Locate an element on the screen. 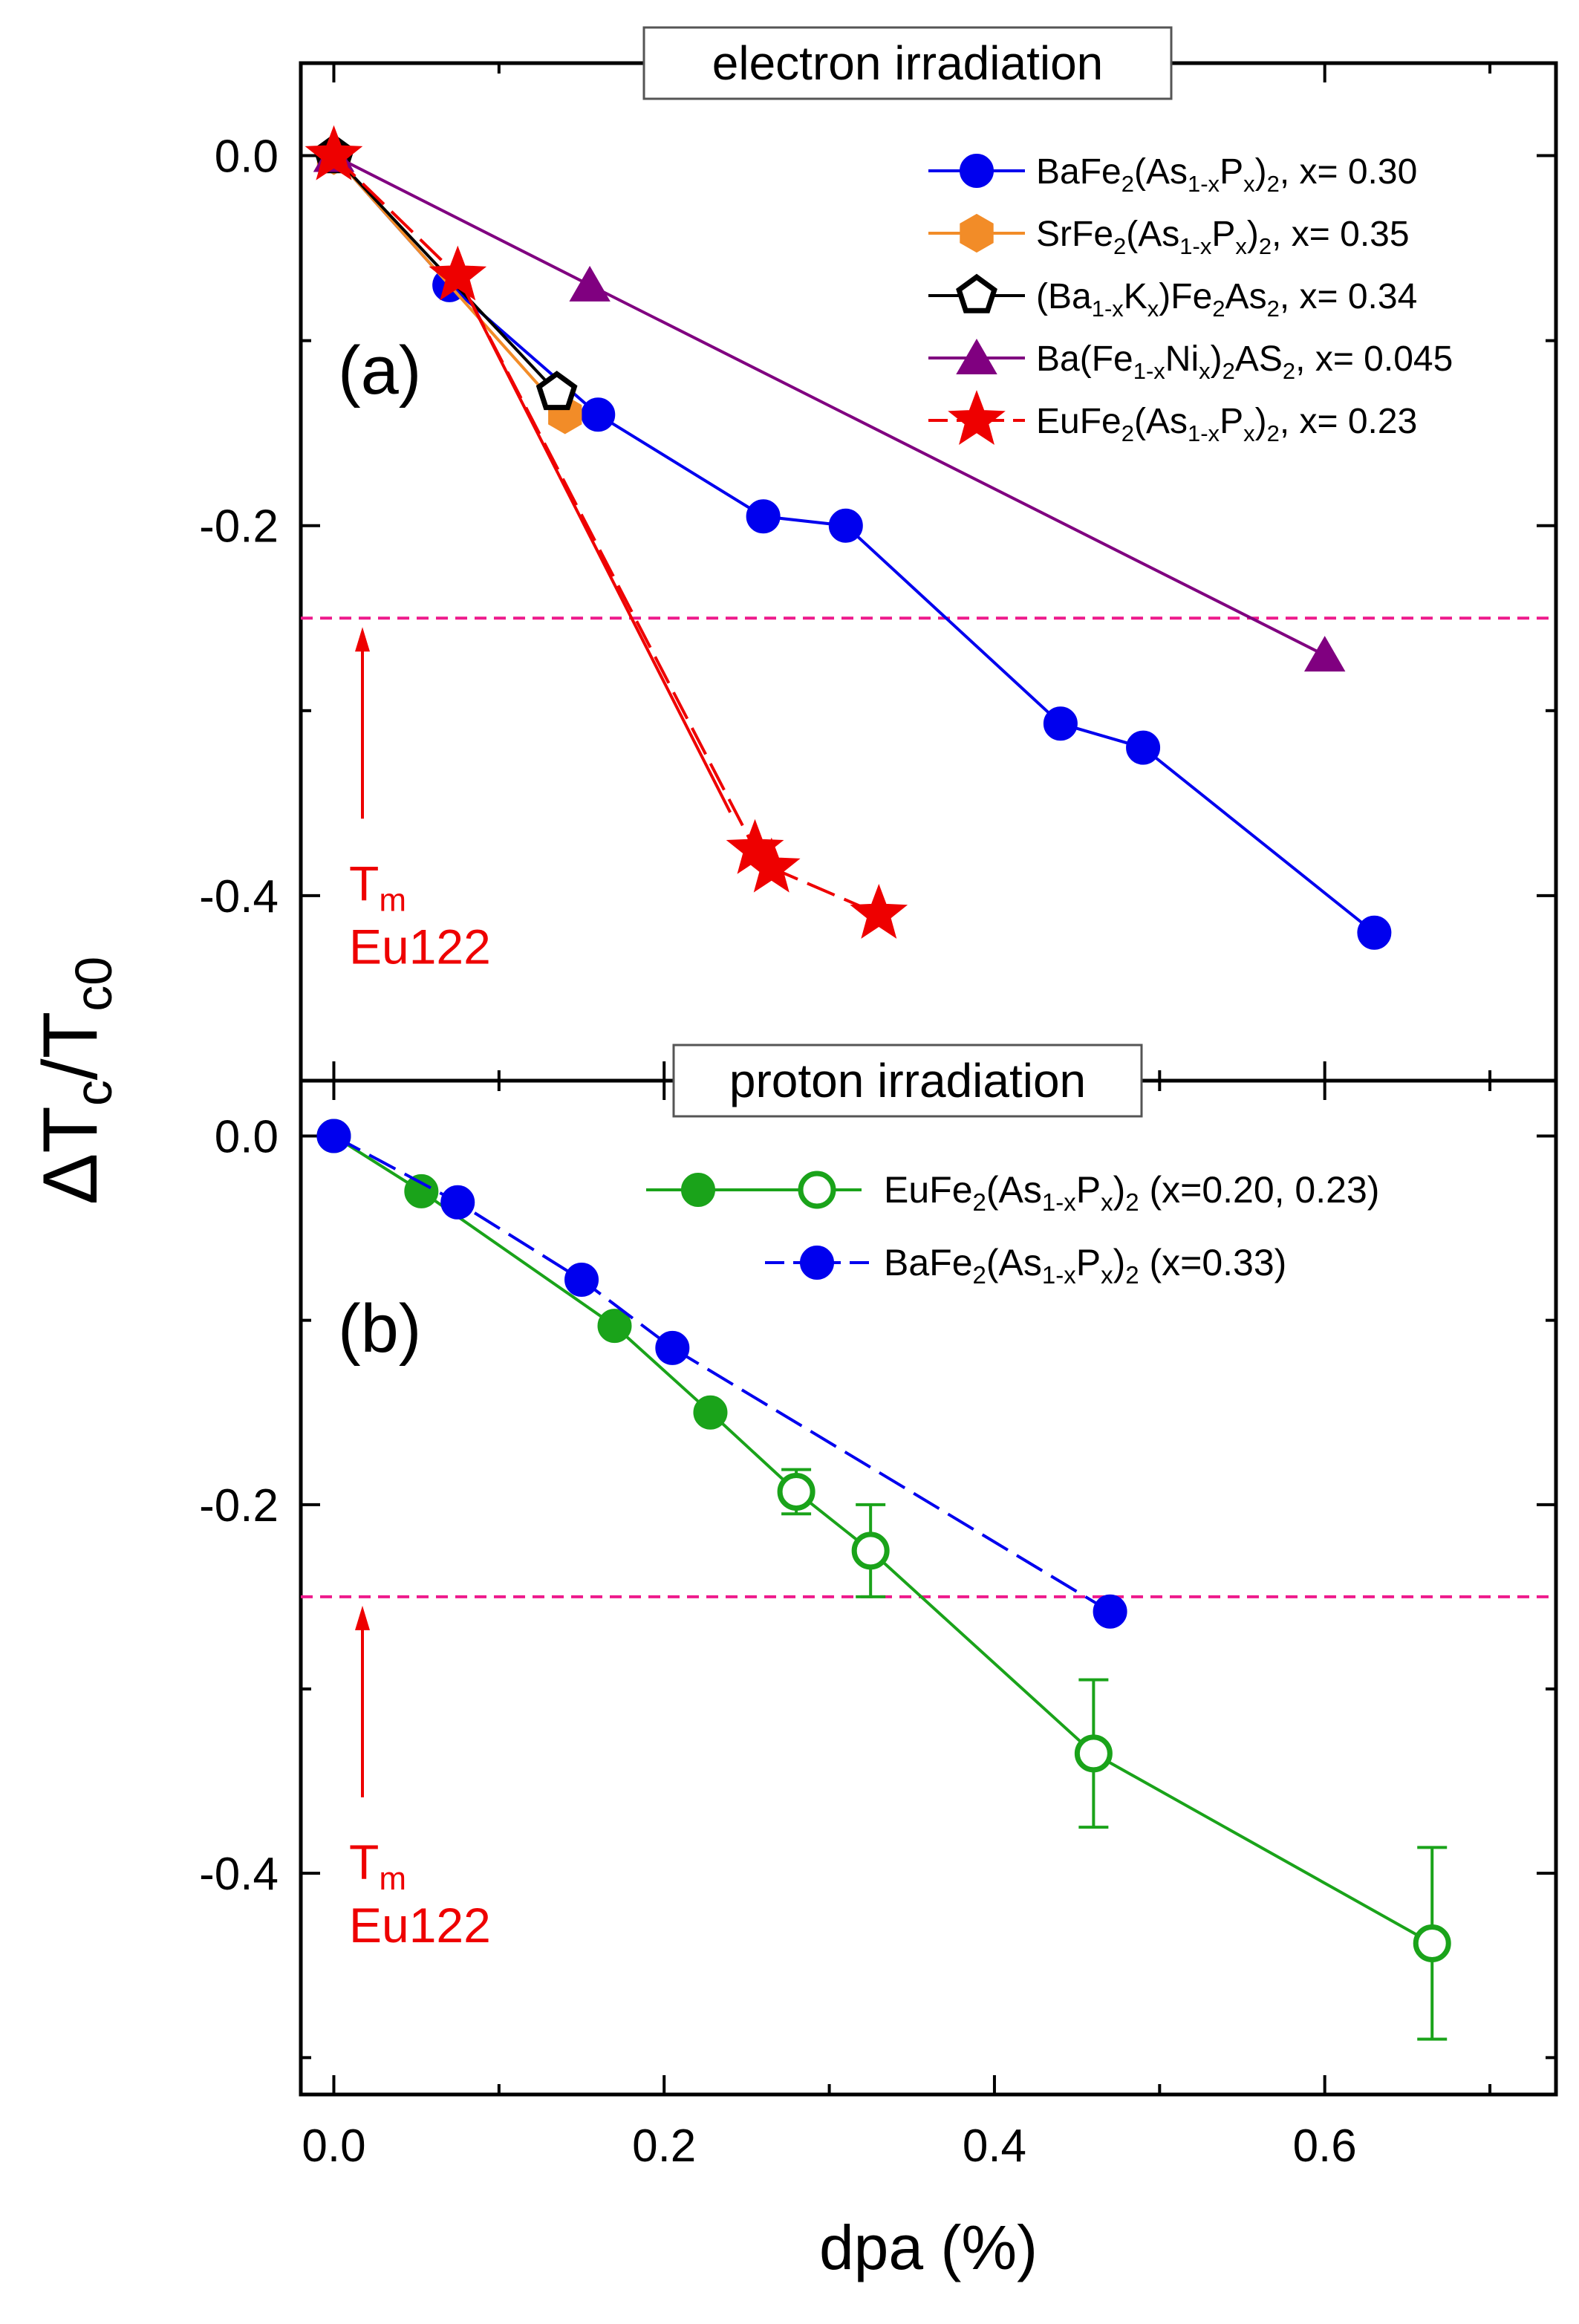 Image resolution: width=1579 pixels, height=2324 pixels. x-tick-label: 0.2 is located at coordinates (664, 2146).